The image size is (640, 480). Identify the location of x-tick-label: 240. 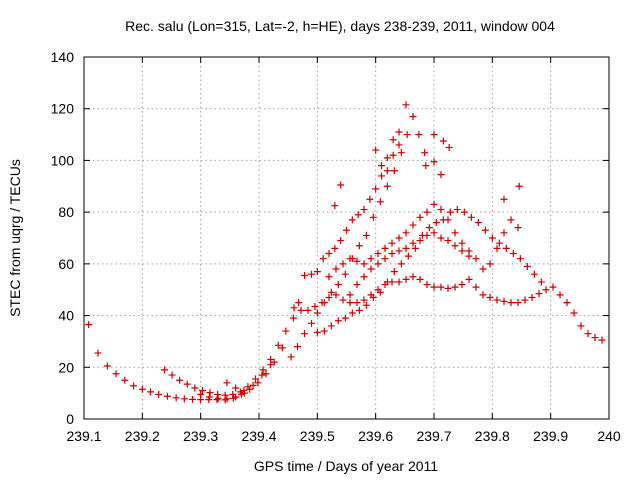
(609, 436).